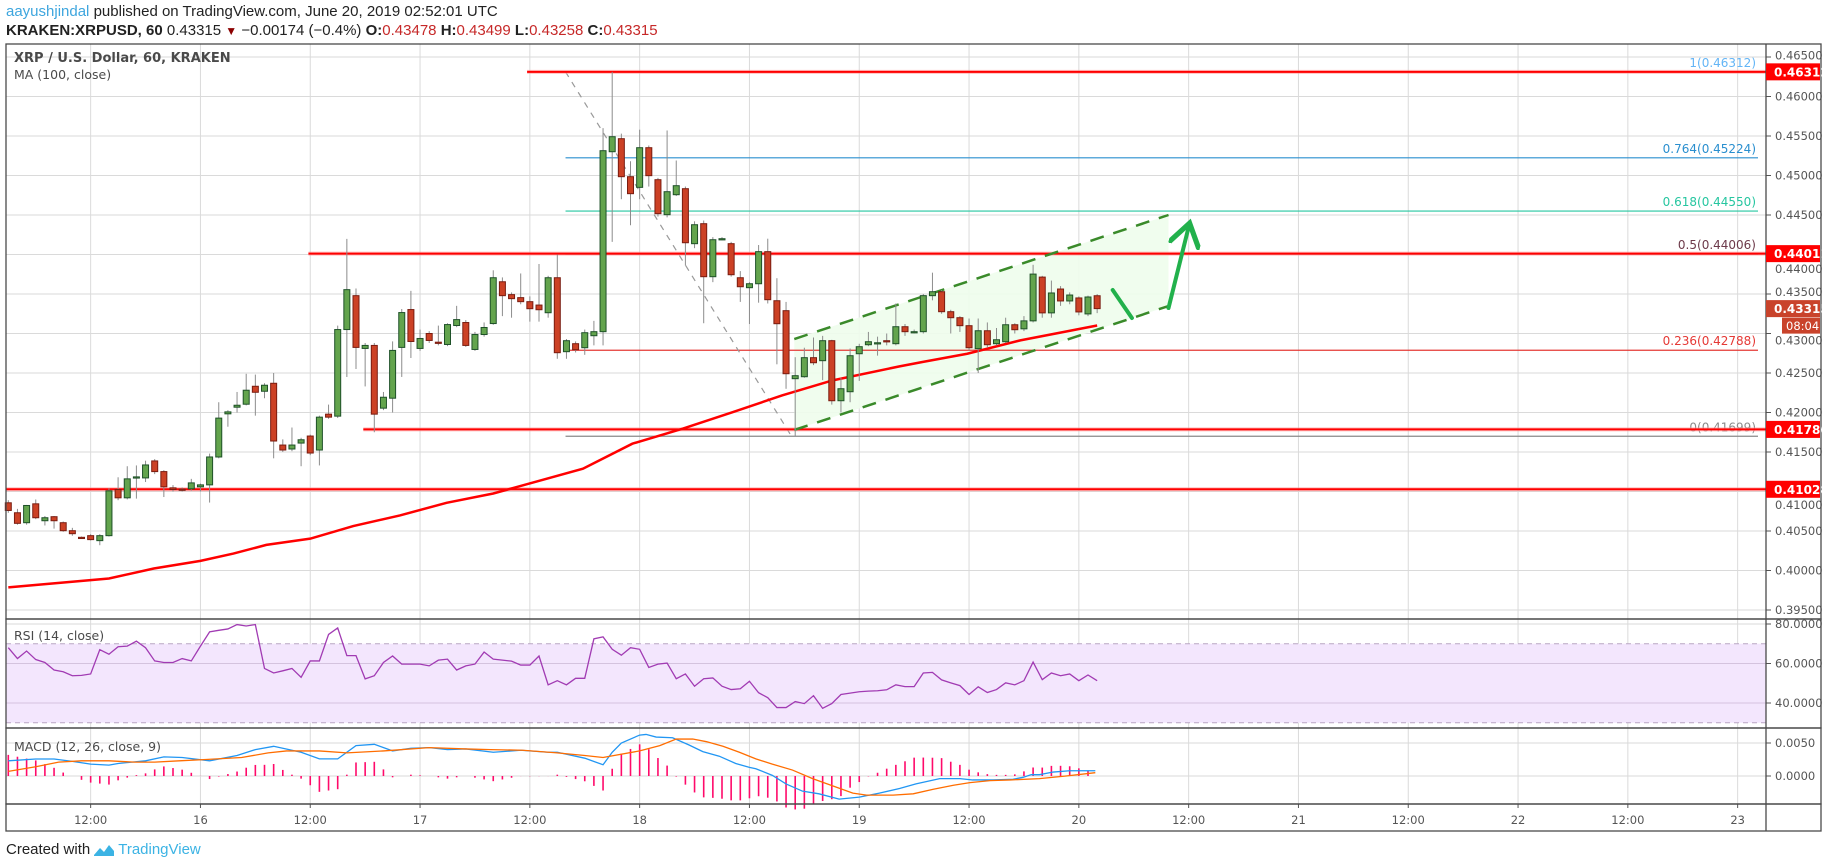  I want to click on up-arrow-icon, so click(1177, 268).